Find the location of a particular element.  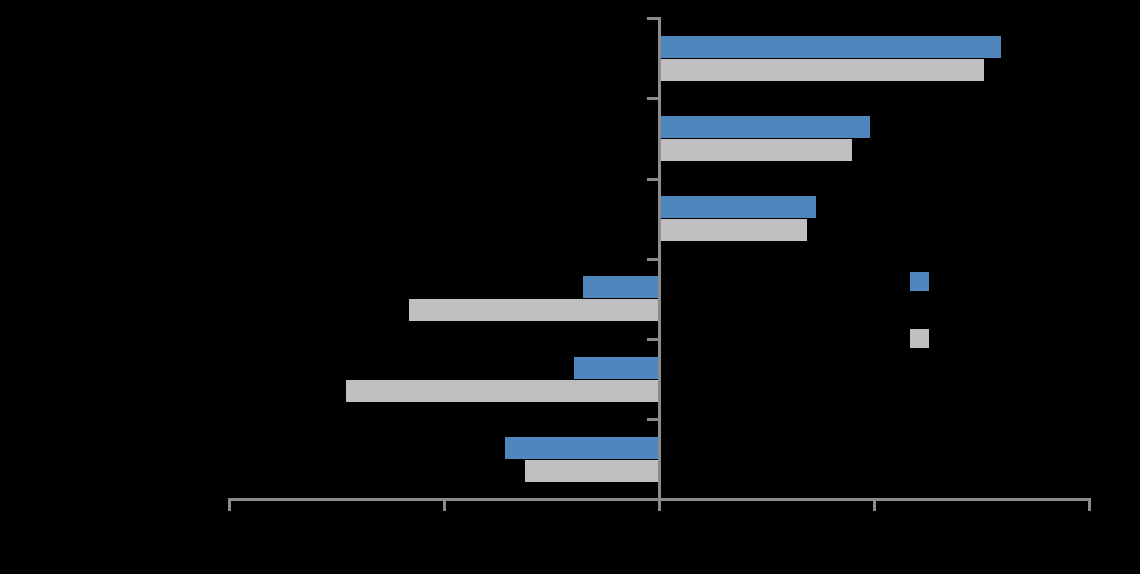

bar-series-1-blue-cat6 is located at coordinates (581, 447).